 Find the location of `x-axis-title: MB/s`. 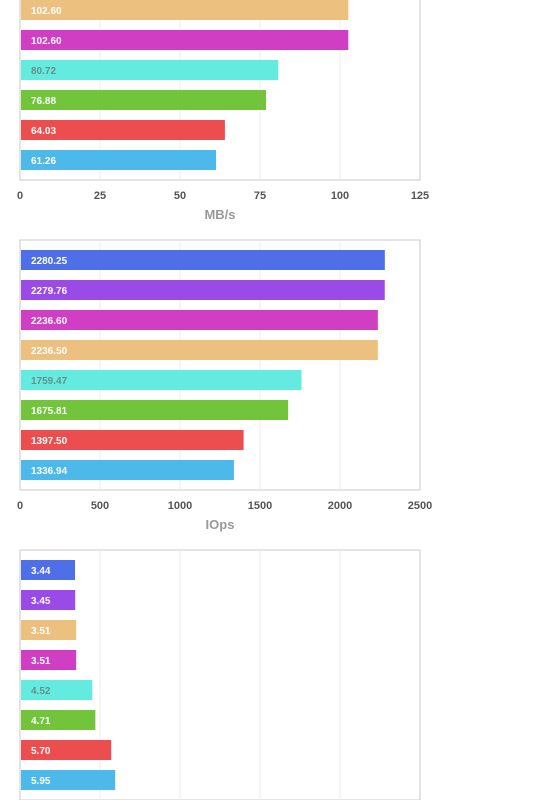

x-axis-title: MB/s is located at coordinates (219, 214).